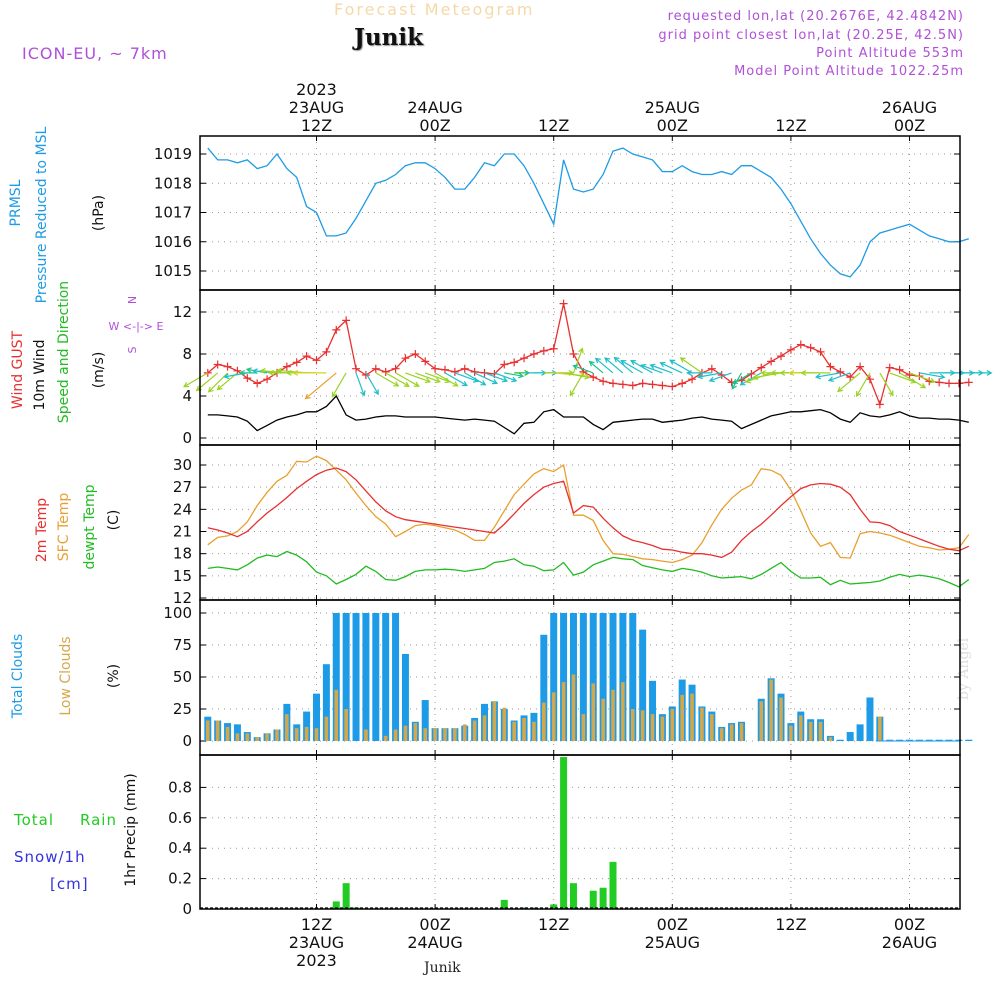 The width and height of the screenshot is (1000, 1000). I want to click on bottom-time-label: 25AUG, so click(672, 942).